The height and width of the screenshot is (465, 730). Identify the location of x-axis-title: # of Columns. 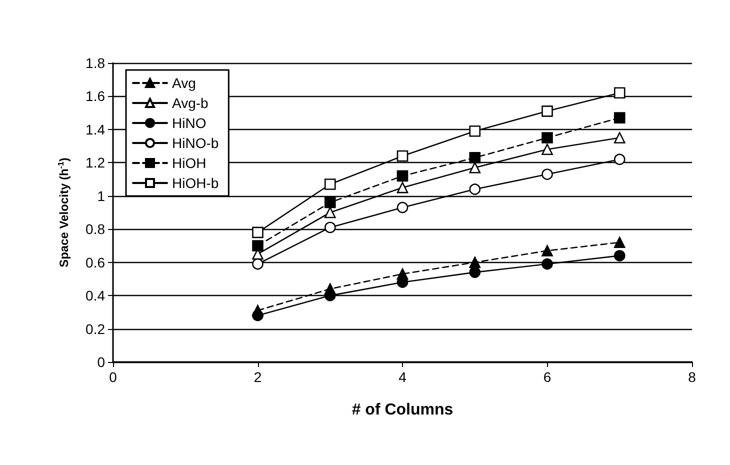
(403, 410).